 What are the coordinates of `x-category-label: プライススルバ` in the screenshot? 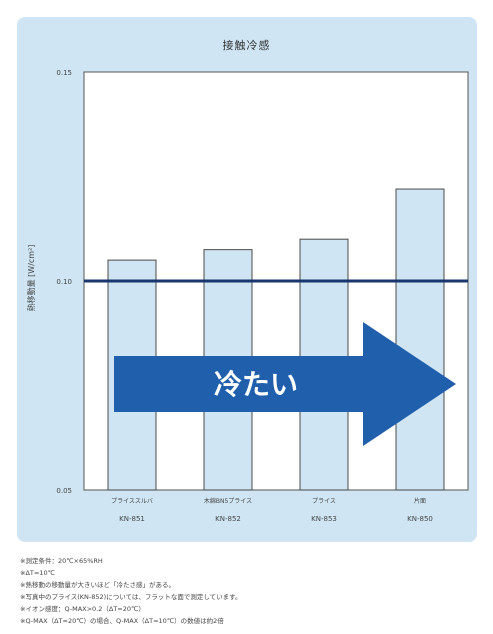 It's located at (132, 501).